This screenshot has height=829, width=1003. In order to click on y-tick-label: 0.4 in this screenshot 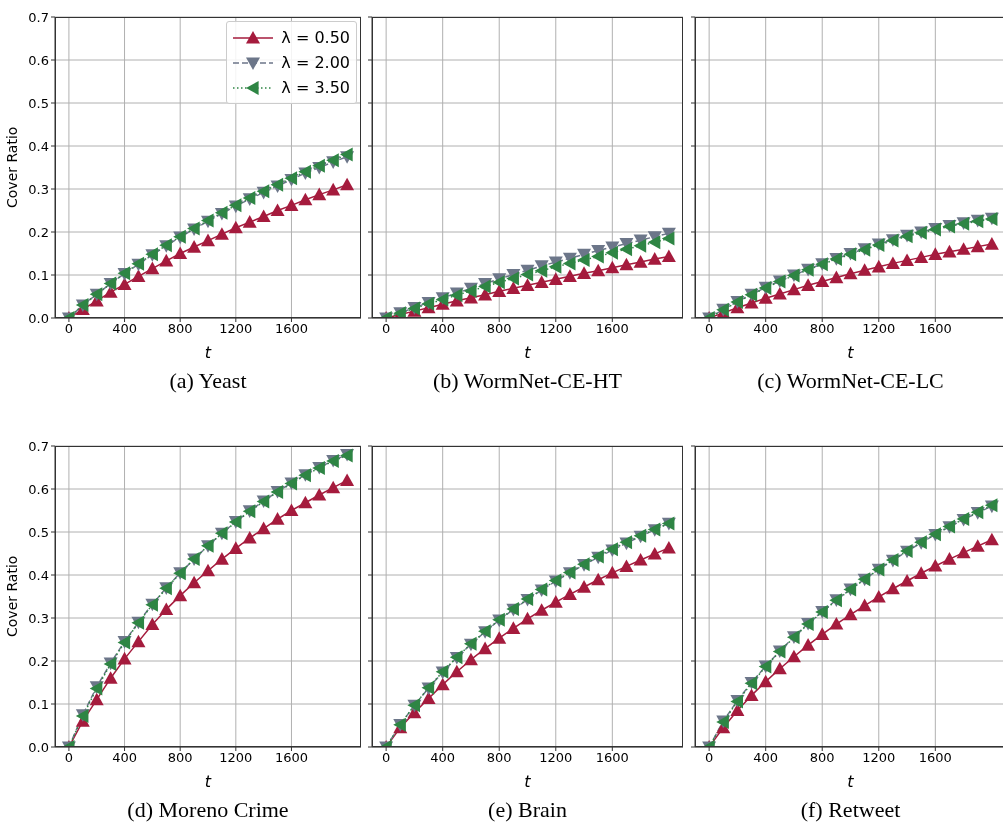, I will do `click(38, 146)`.